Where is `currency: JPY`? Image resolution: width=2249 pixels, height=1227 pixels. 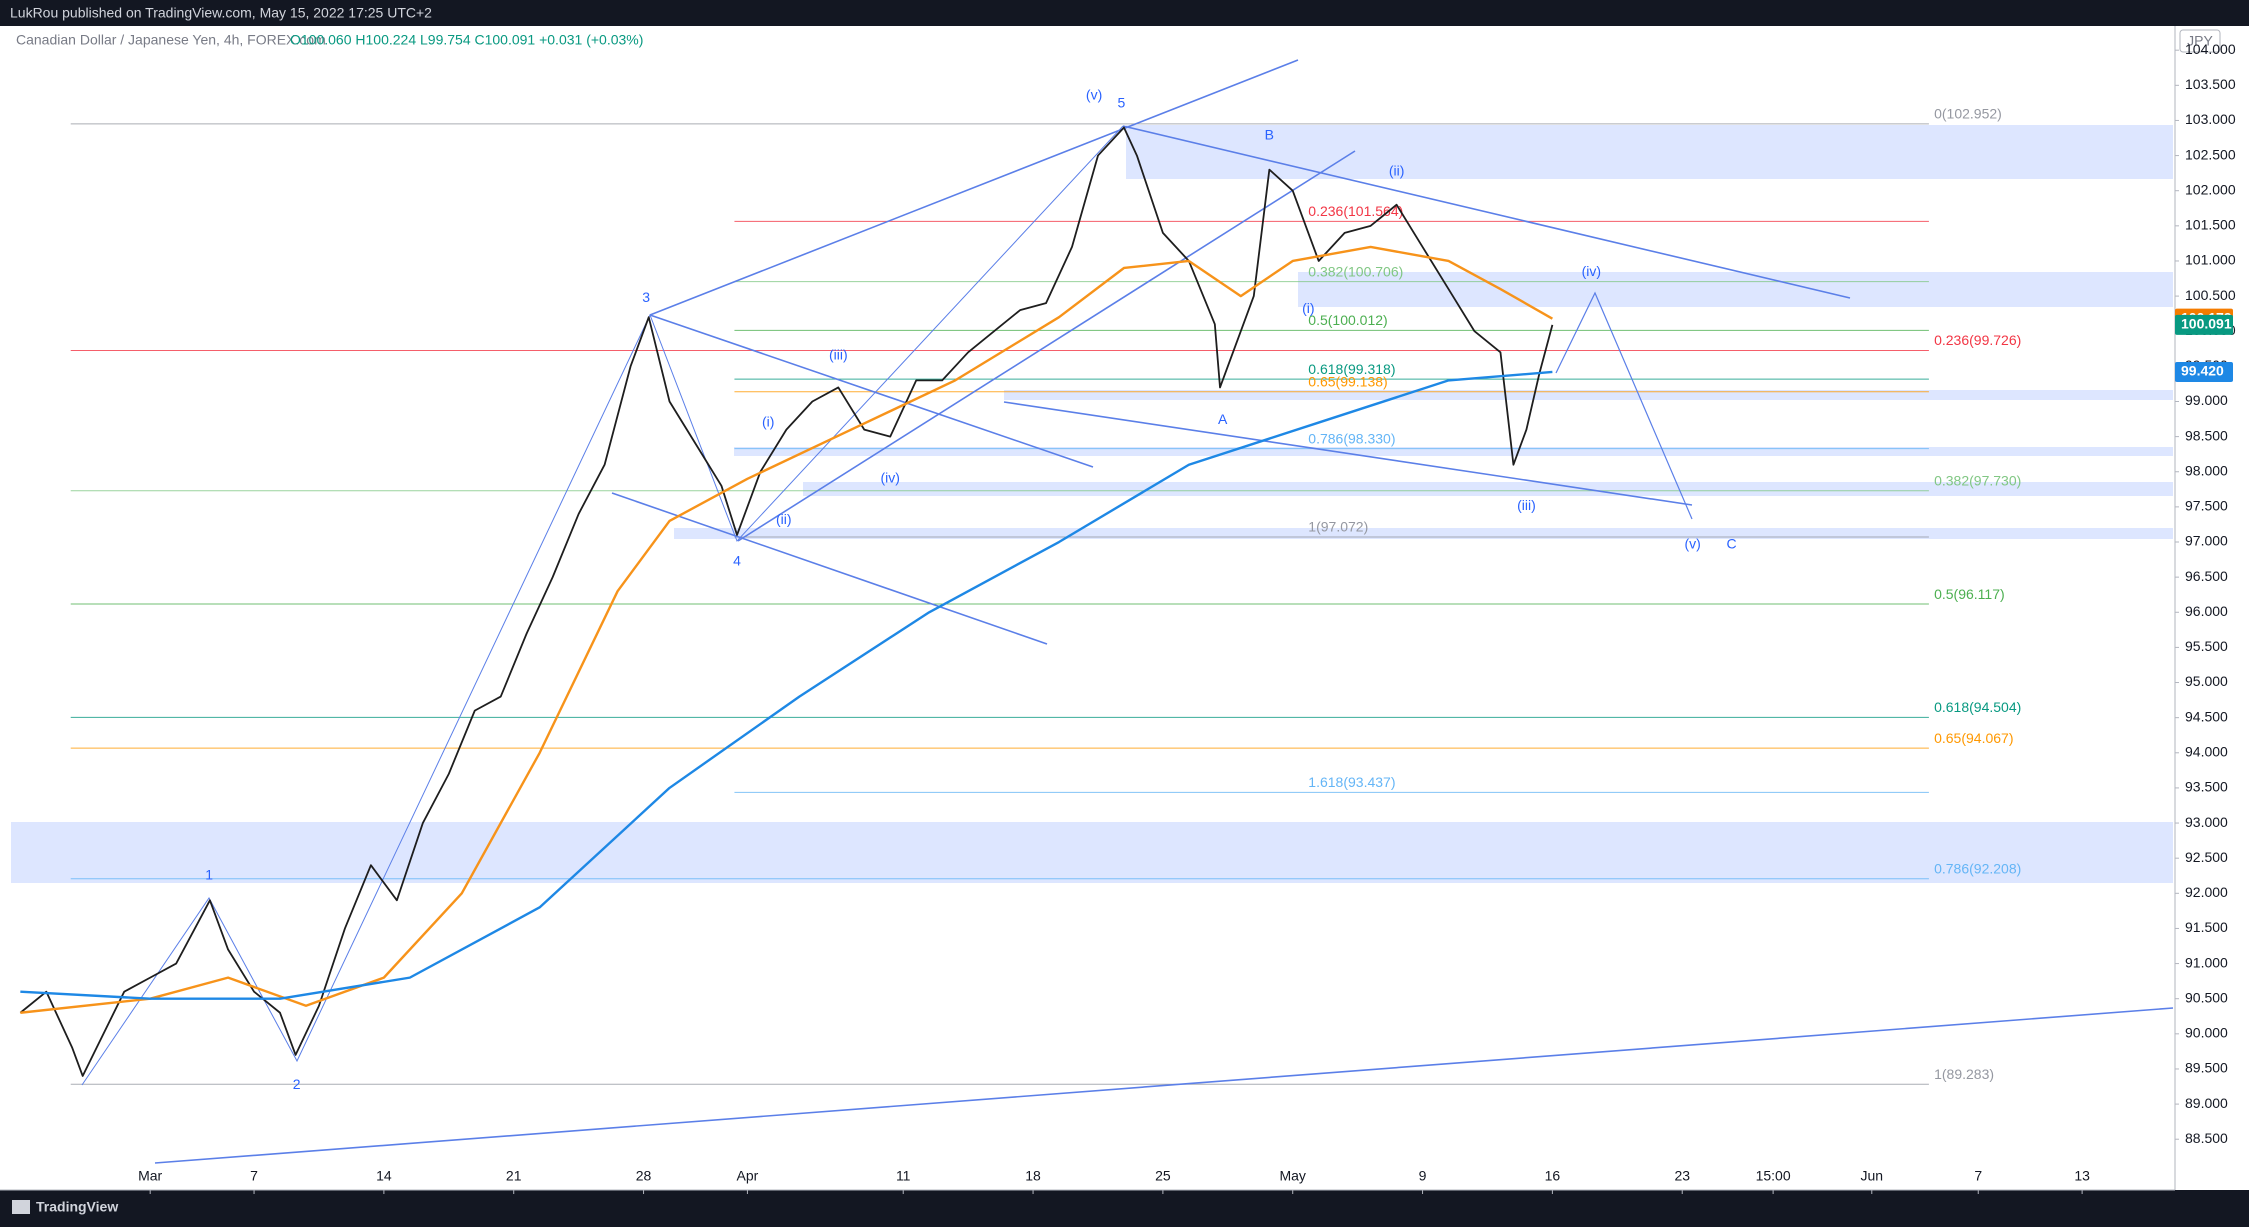 currency: JPY is located at coordinates (2200, 41).